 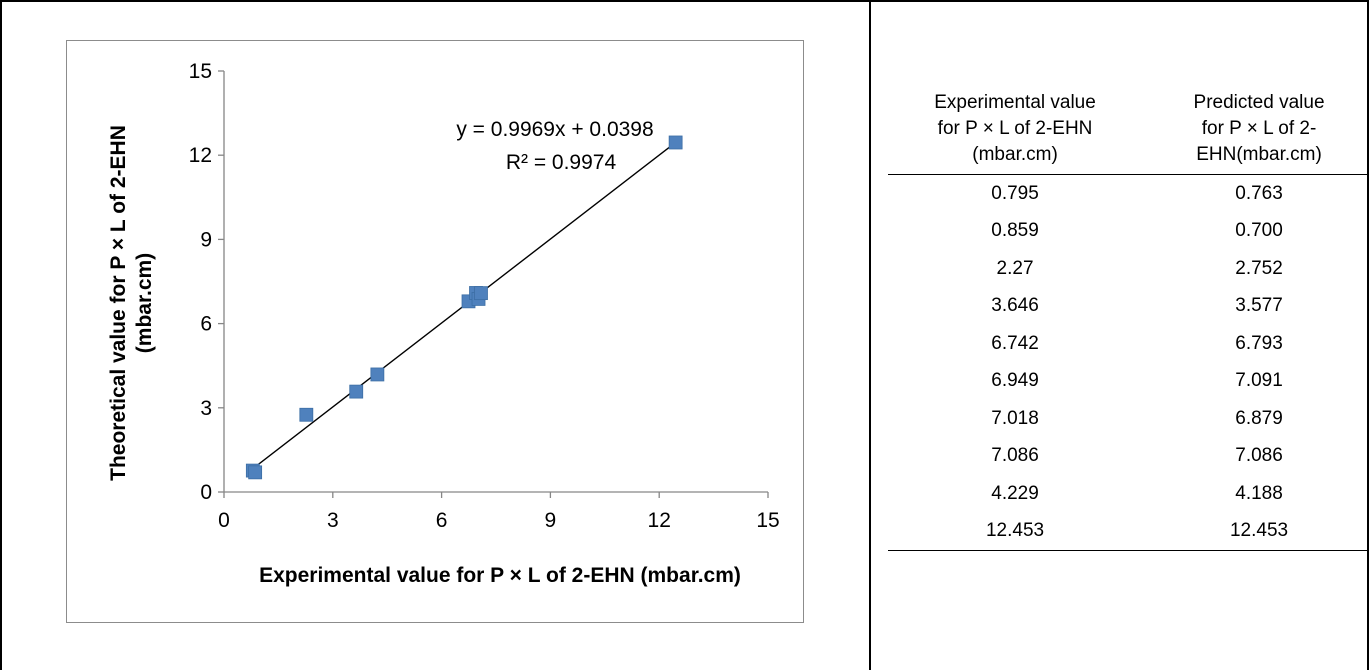 I want to click on table-row: 6.949 7.091, so click(x=1128, y=382).